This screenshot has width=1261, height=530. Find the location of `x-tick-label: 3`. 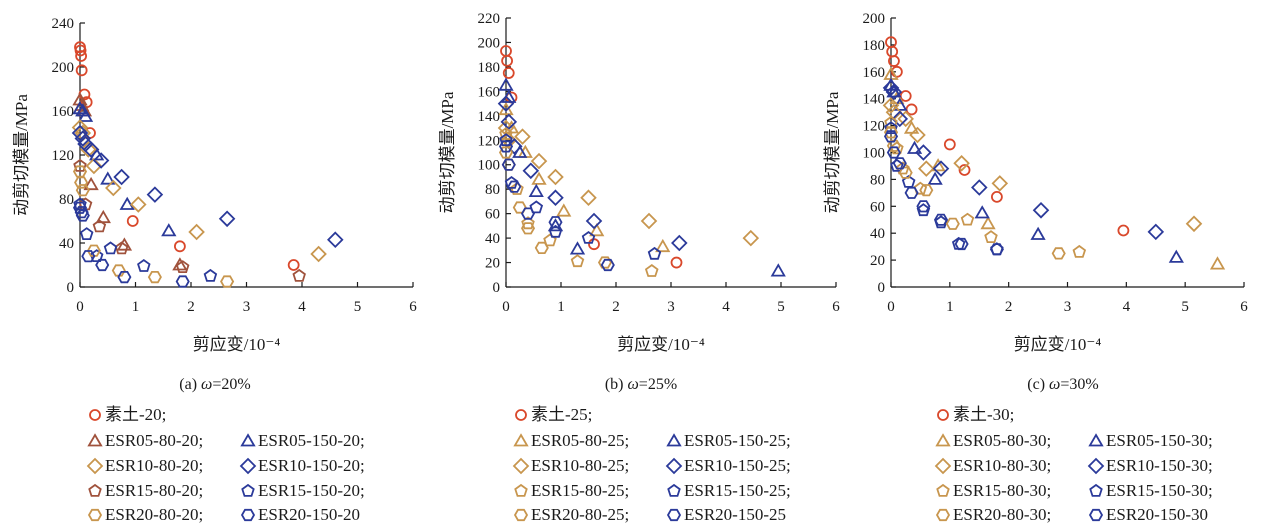

x-tick-label: 3 is located at coordinates (247, 307).